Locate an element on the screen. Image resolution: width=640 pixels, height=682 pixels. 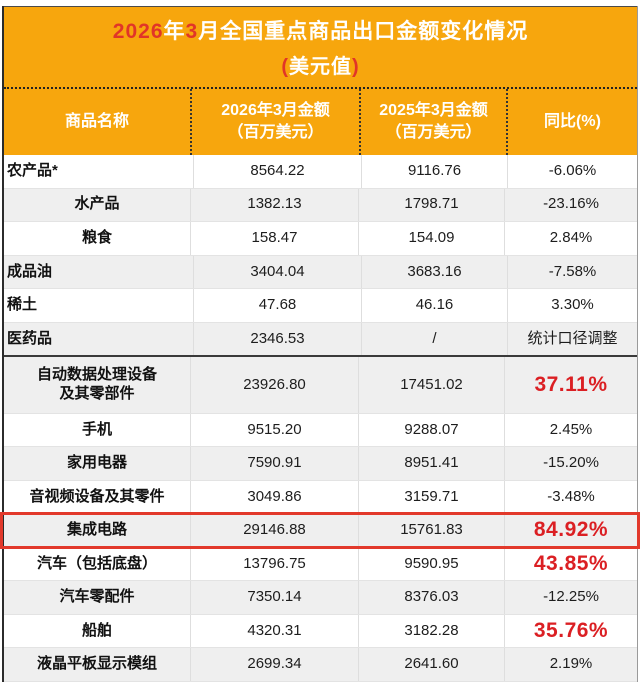
yoy-value: 43.85% is located at coordinates (570, 564).